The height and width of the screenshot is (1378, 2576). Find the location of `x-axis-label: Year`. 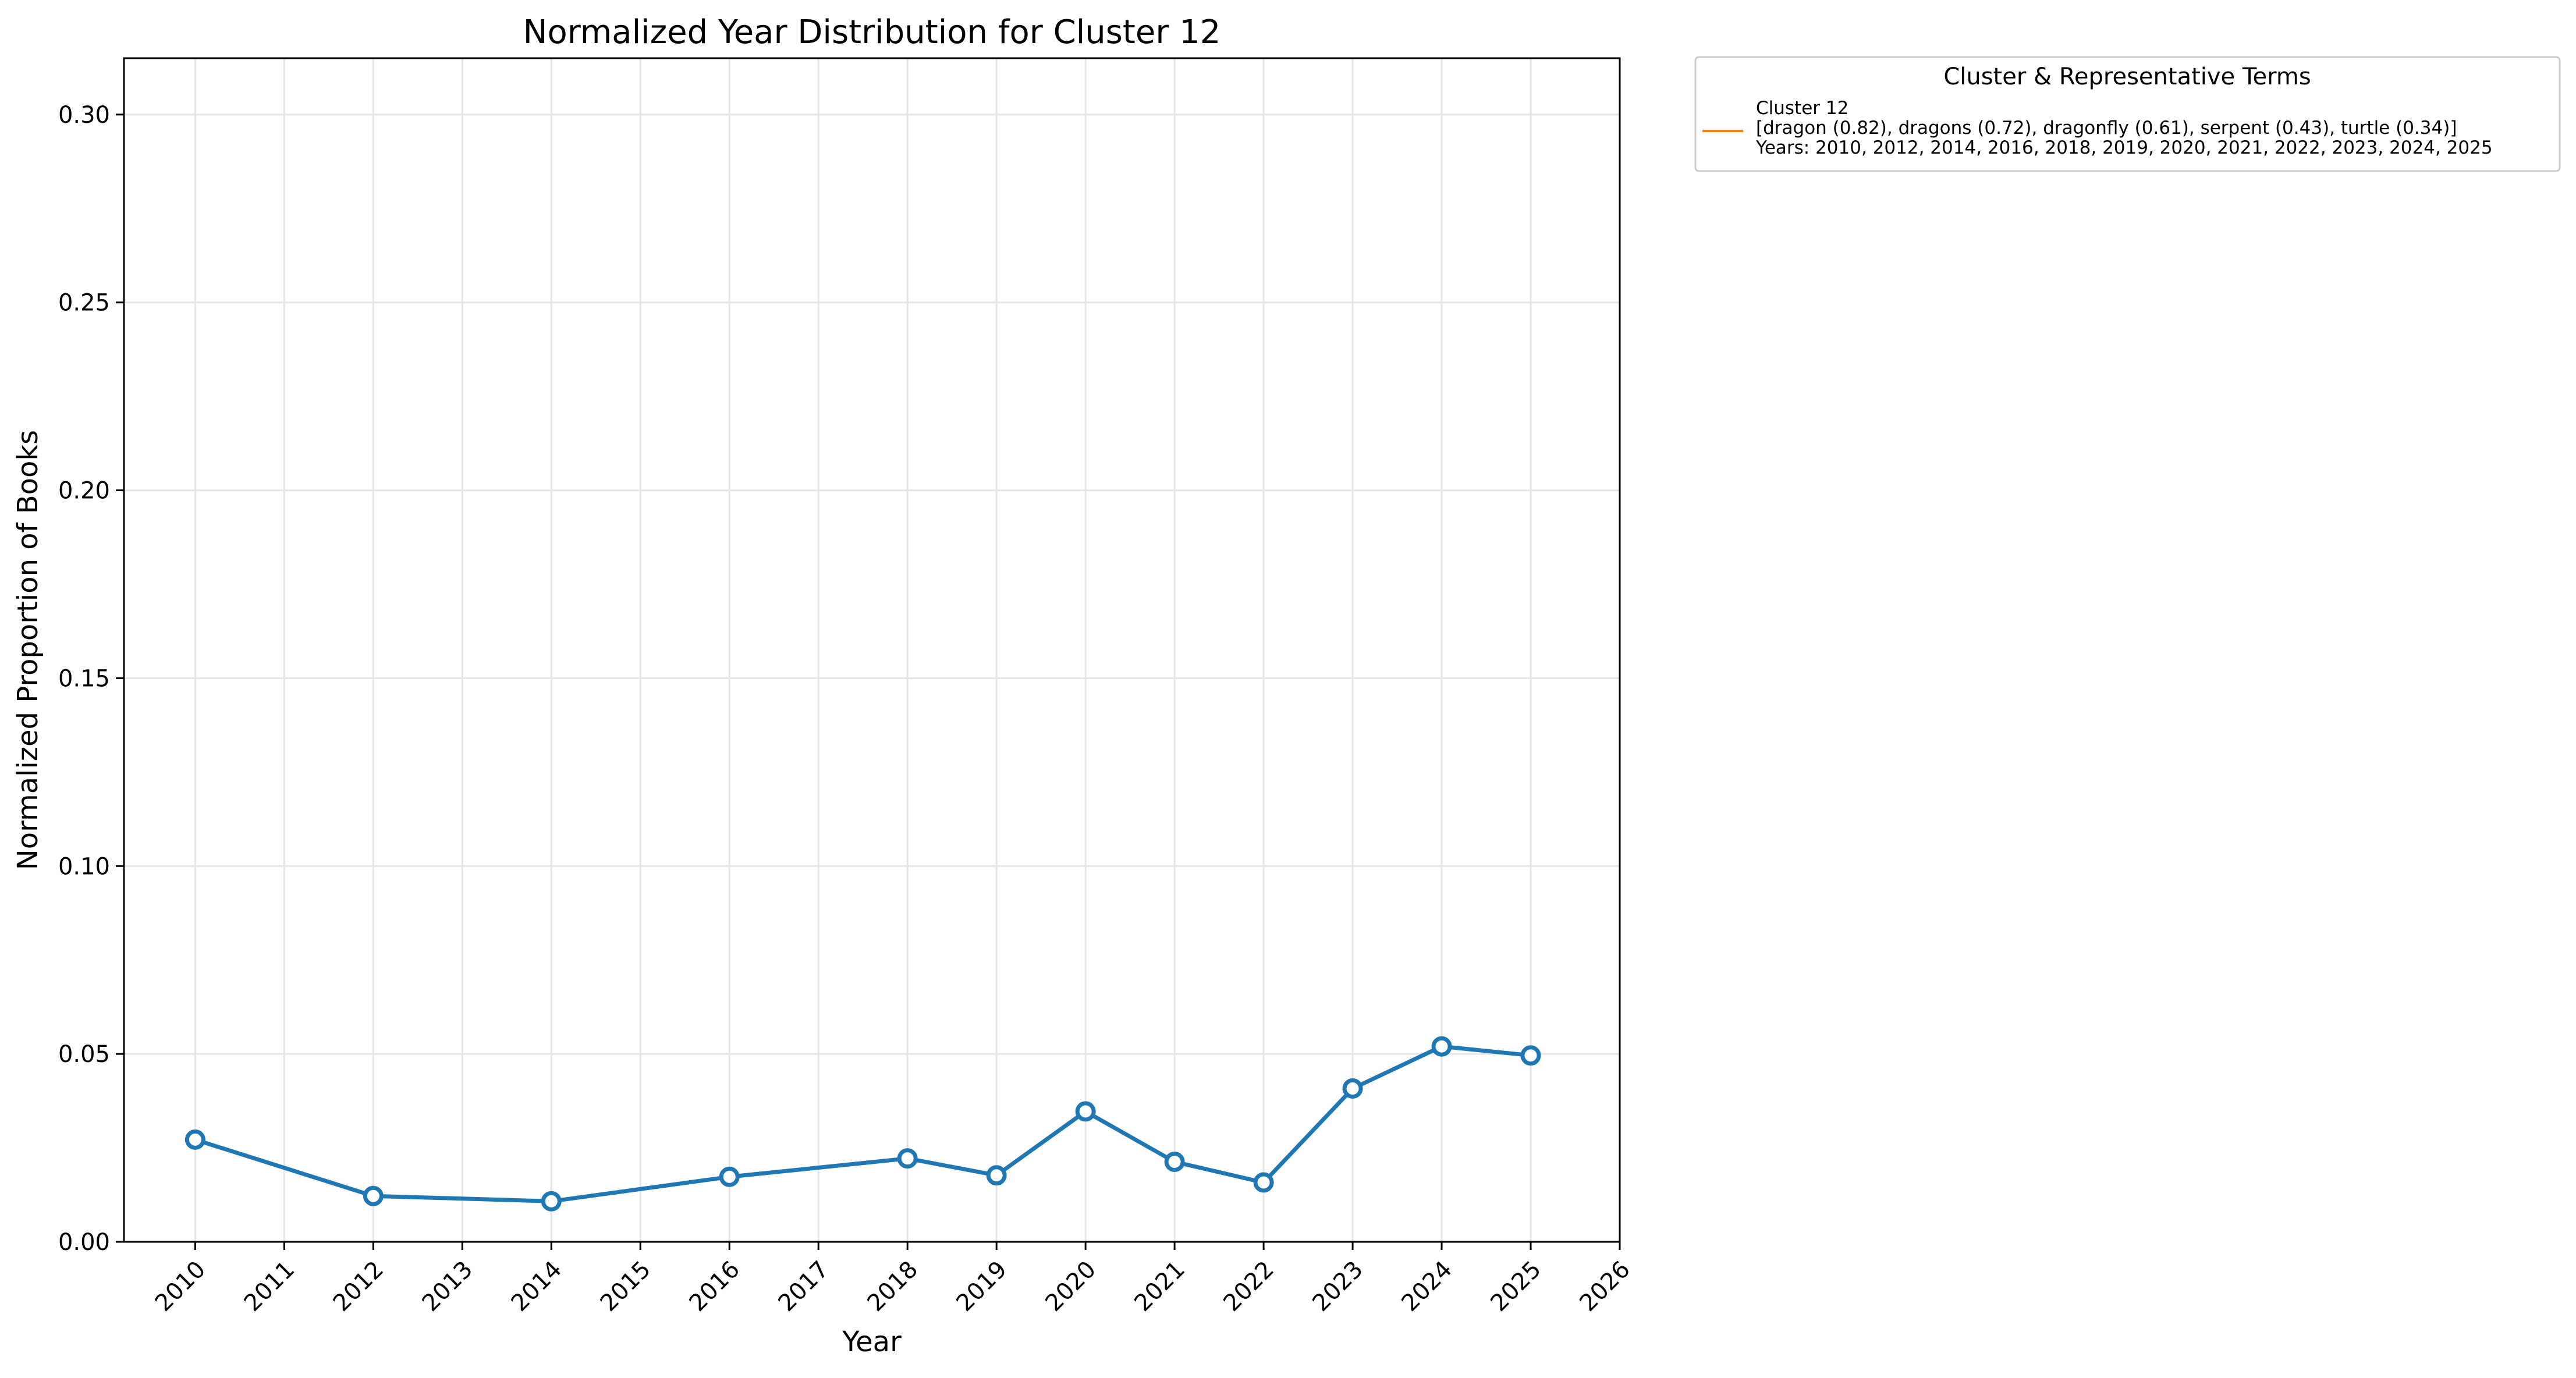

x-axis-label: Year is located at coordinates (872, 1342).